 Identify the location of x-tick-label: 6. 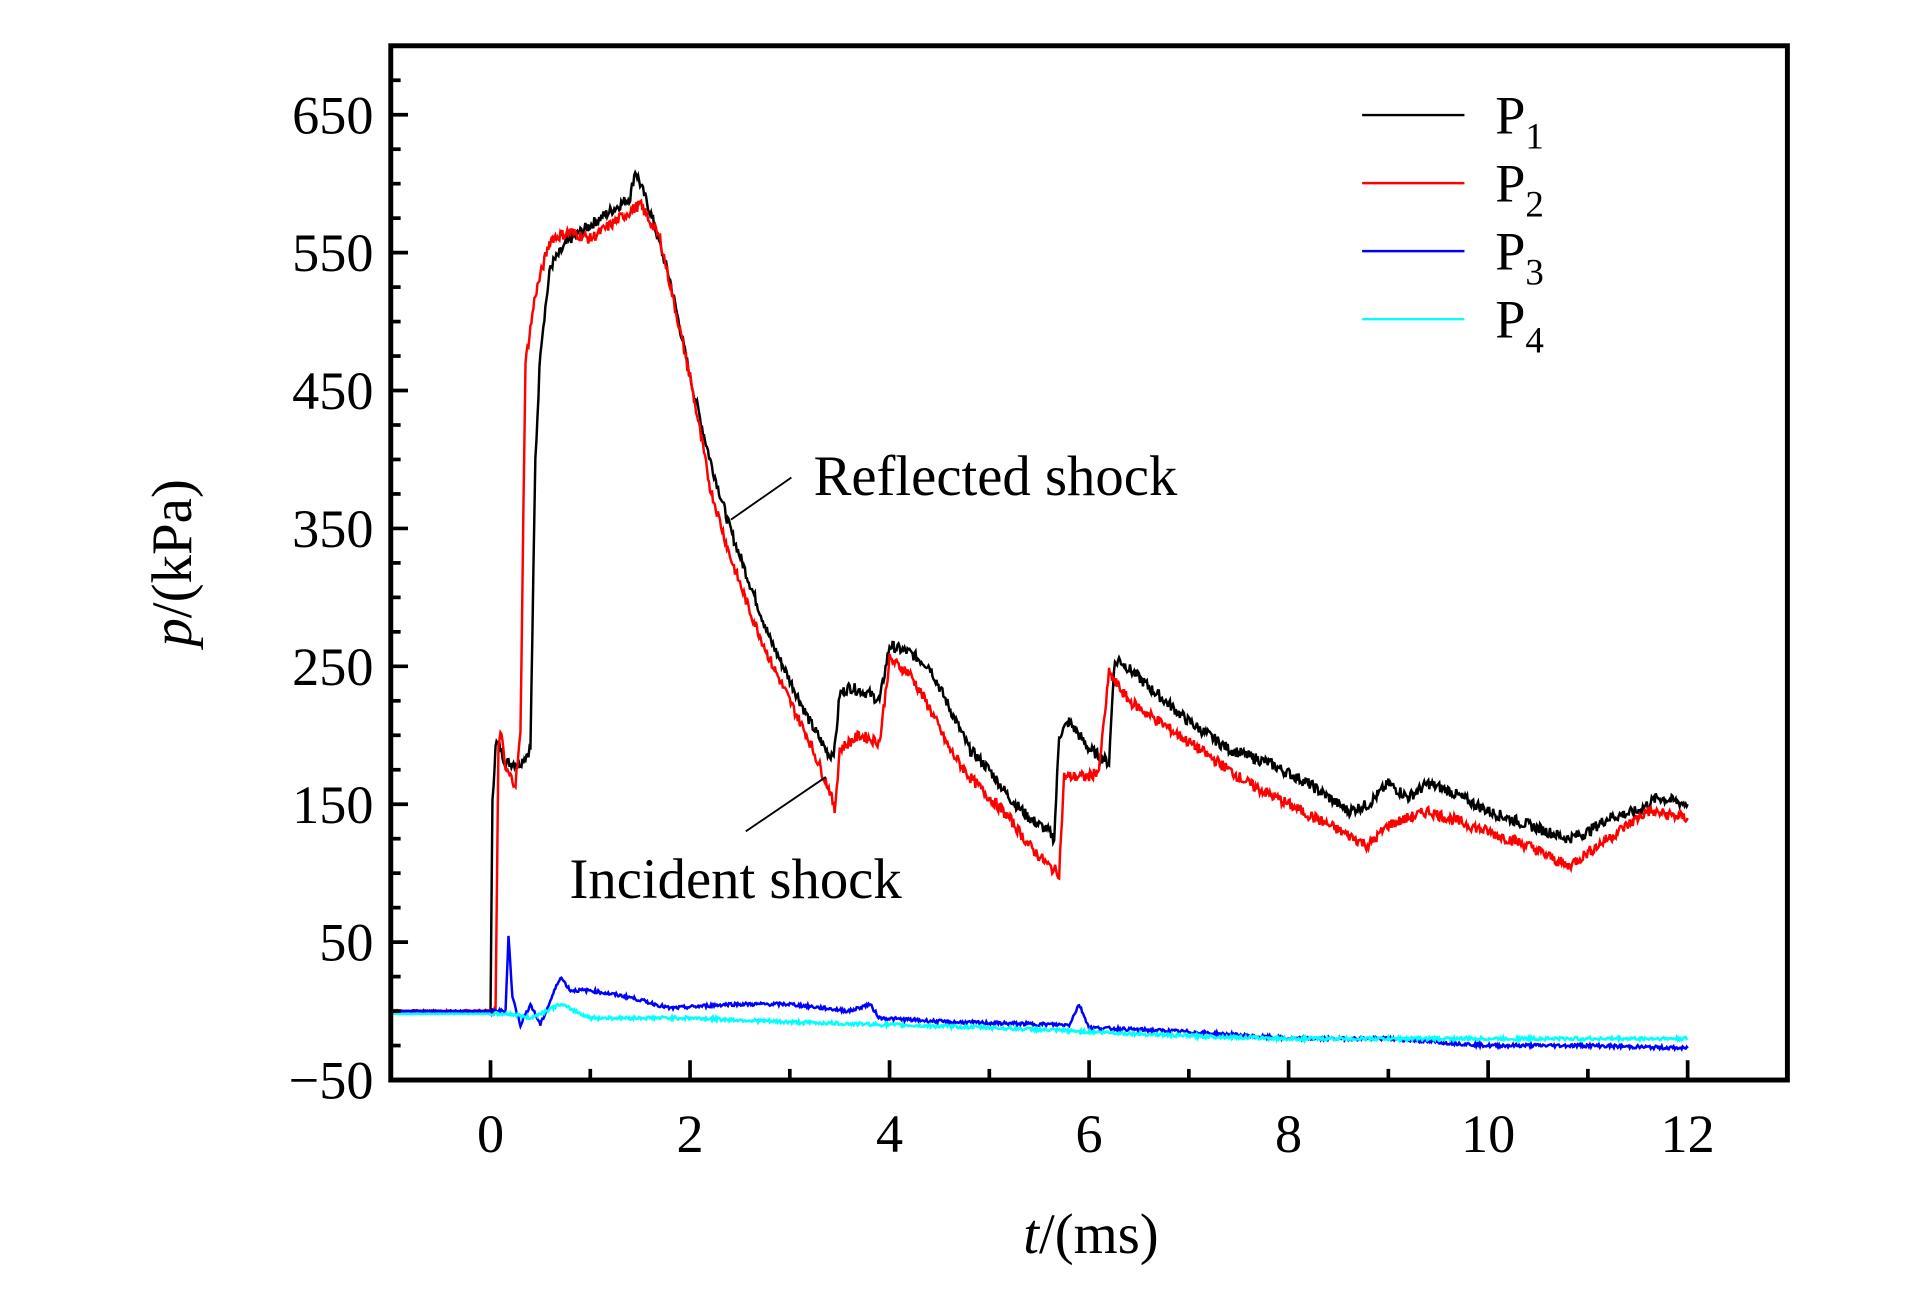
(1089, 1134).